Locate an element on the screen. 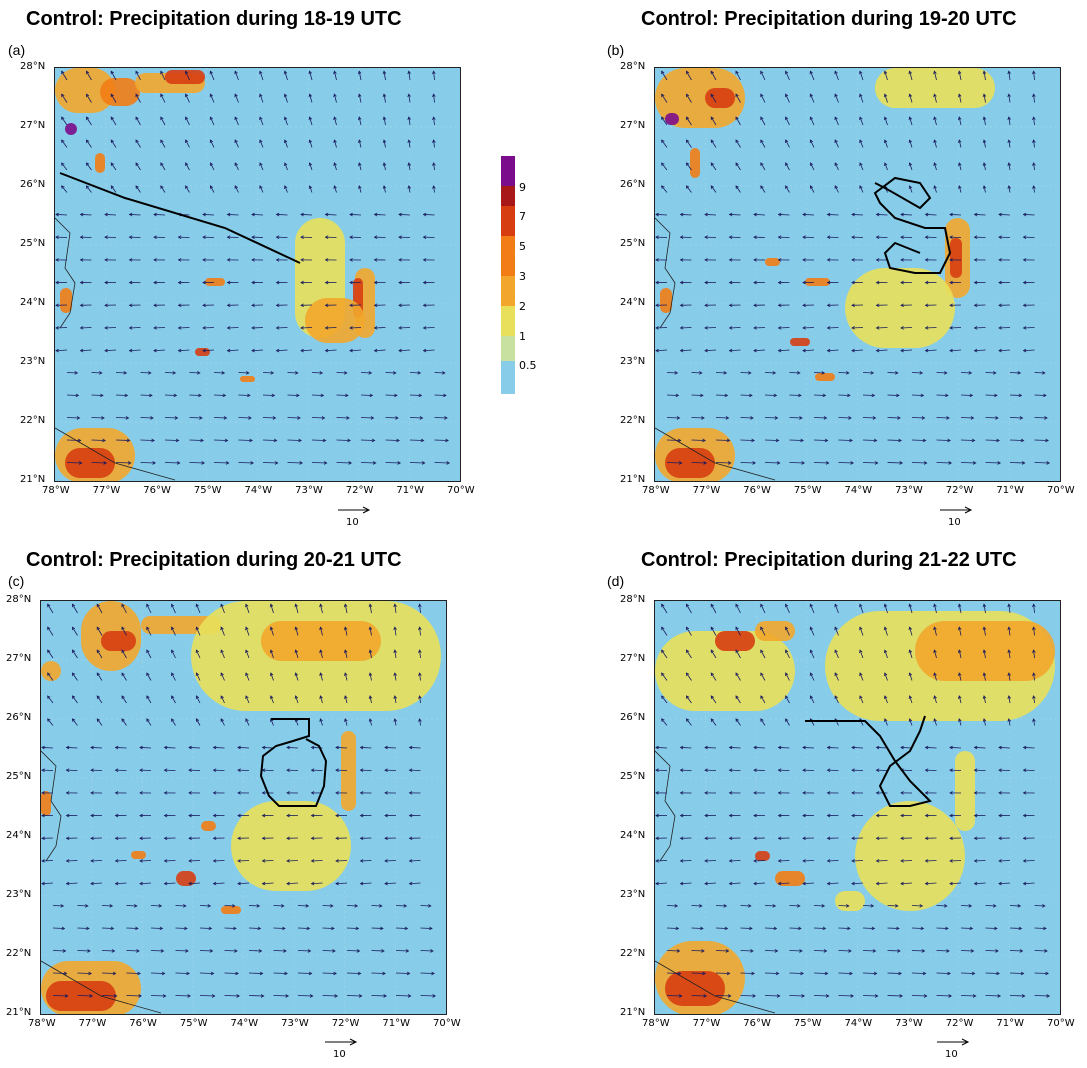 The width and height of the screenshot is (1087, 1068). colorbar-label: 7 is located at coordinates (522, 216).